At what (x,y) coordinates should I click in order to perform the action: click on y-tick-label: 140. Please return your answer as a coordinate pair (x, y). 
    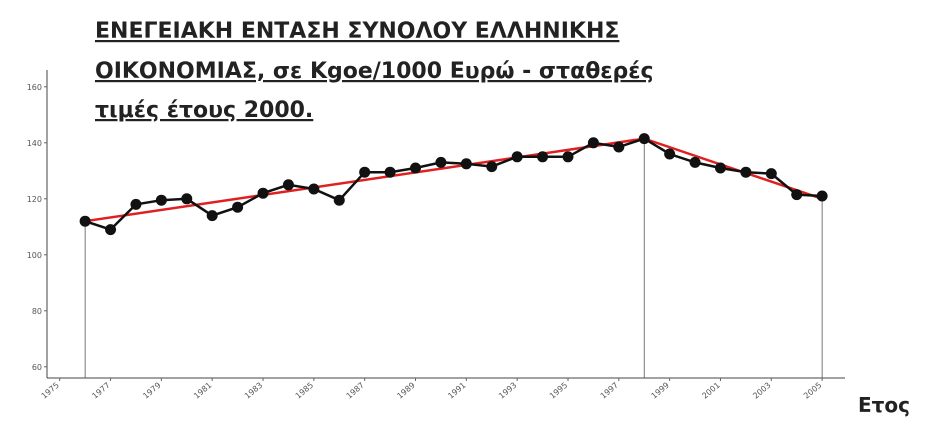
    Looking at the image, I should click on (34, 143).